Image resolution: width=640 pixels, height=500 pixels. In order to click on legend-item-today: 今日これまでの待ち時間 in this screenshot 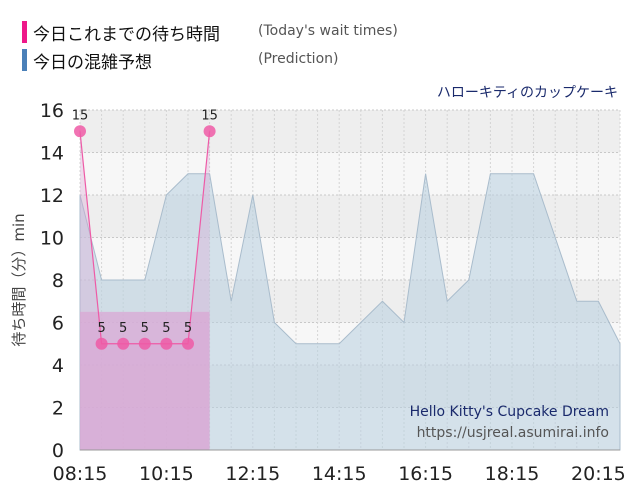, I will do `click(121, 32)`.